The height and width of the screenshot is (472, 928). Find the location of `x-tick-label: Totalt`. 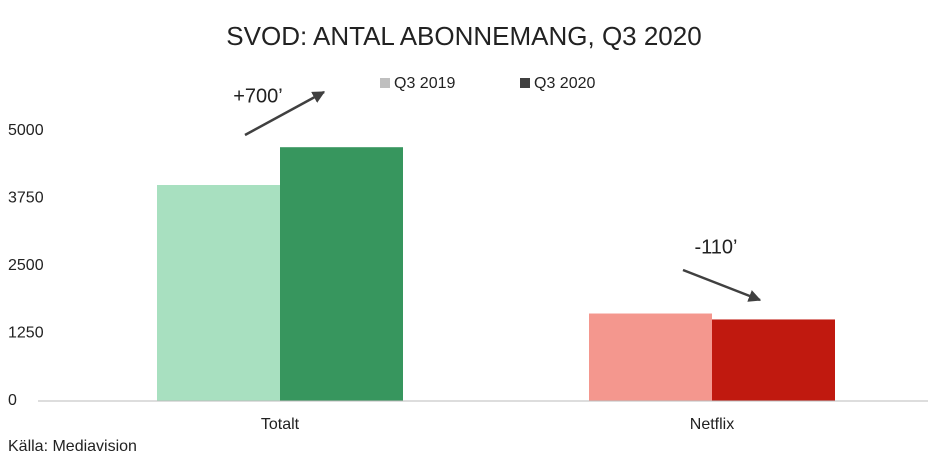

x-tick-label: Totalt is located at coordinates (280, 424).